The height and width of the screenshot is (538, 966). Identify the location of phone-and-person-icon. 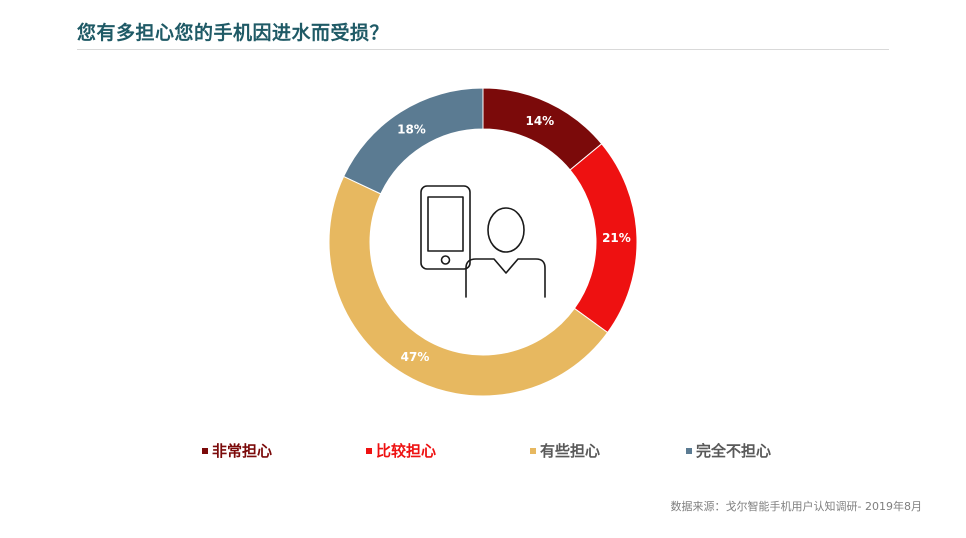
(483, 241).